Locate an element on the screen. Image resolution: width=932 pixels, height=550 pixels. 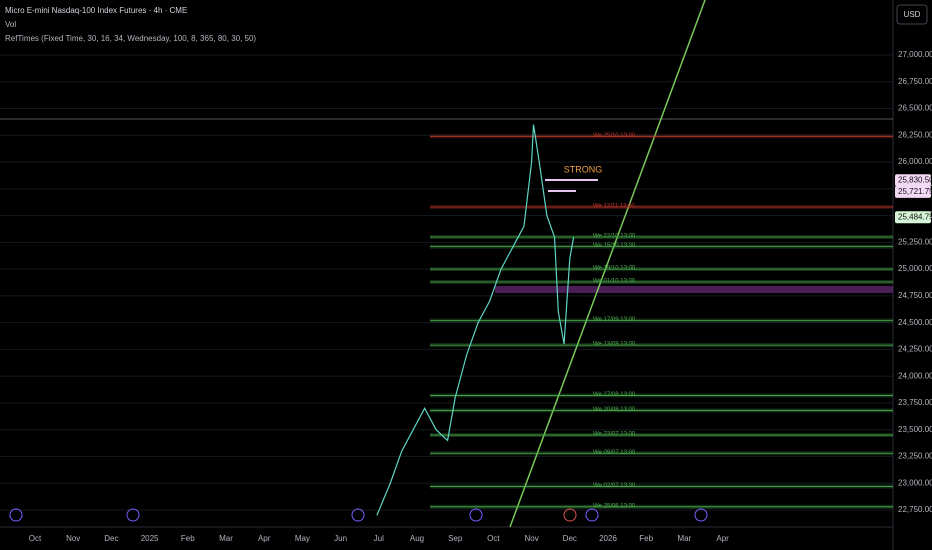
level-label: We 22/10 13:00 is located at coordinates (614, 237).